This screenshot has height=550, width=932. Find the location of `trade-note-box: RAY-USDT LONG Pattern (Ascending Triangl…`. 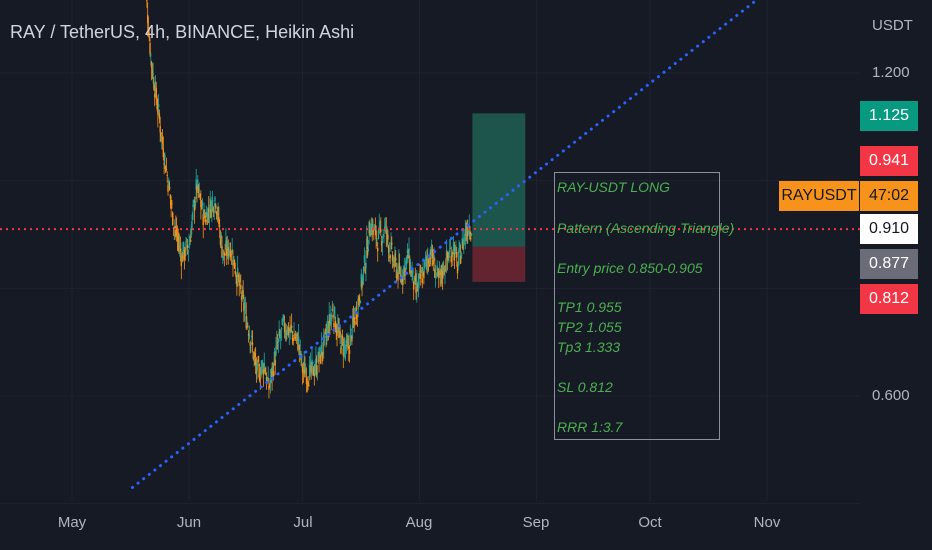

trade-note-box: RAY-USDT LONG Pattern (Ascending Triangl… is located at coordinates (644, 306).